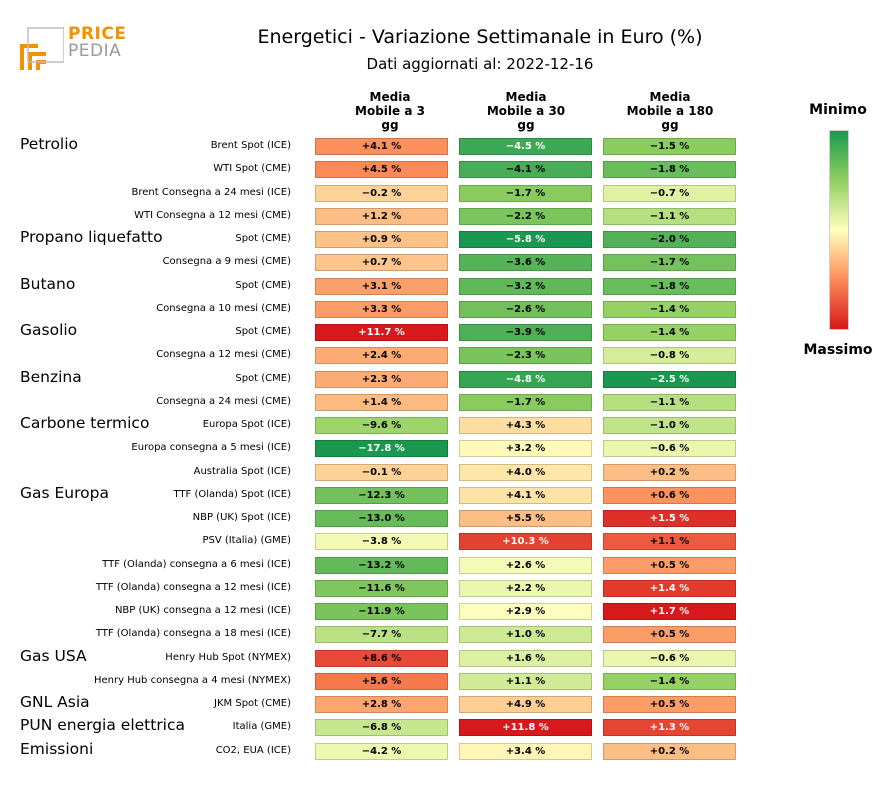 Image resolution: width=880 pixels, height=800 pixels. What do you see at coordinates (381, 449) in the screenshot?
I see `heatmap-cell: −17.8 %` at bounding box center [381, 449].